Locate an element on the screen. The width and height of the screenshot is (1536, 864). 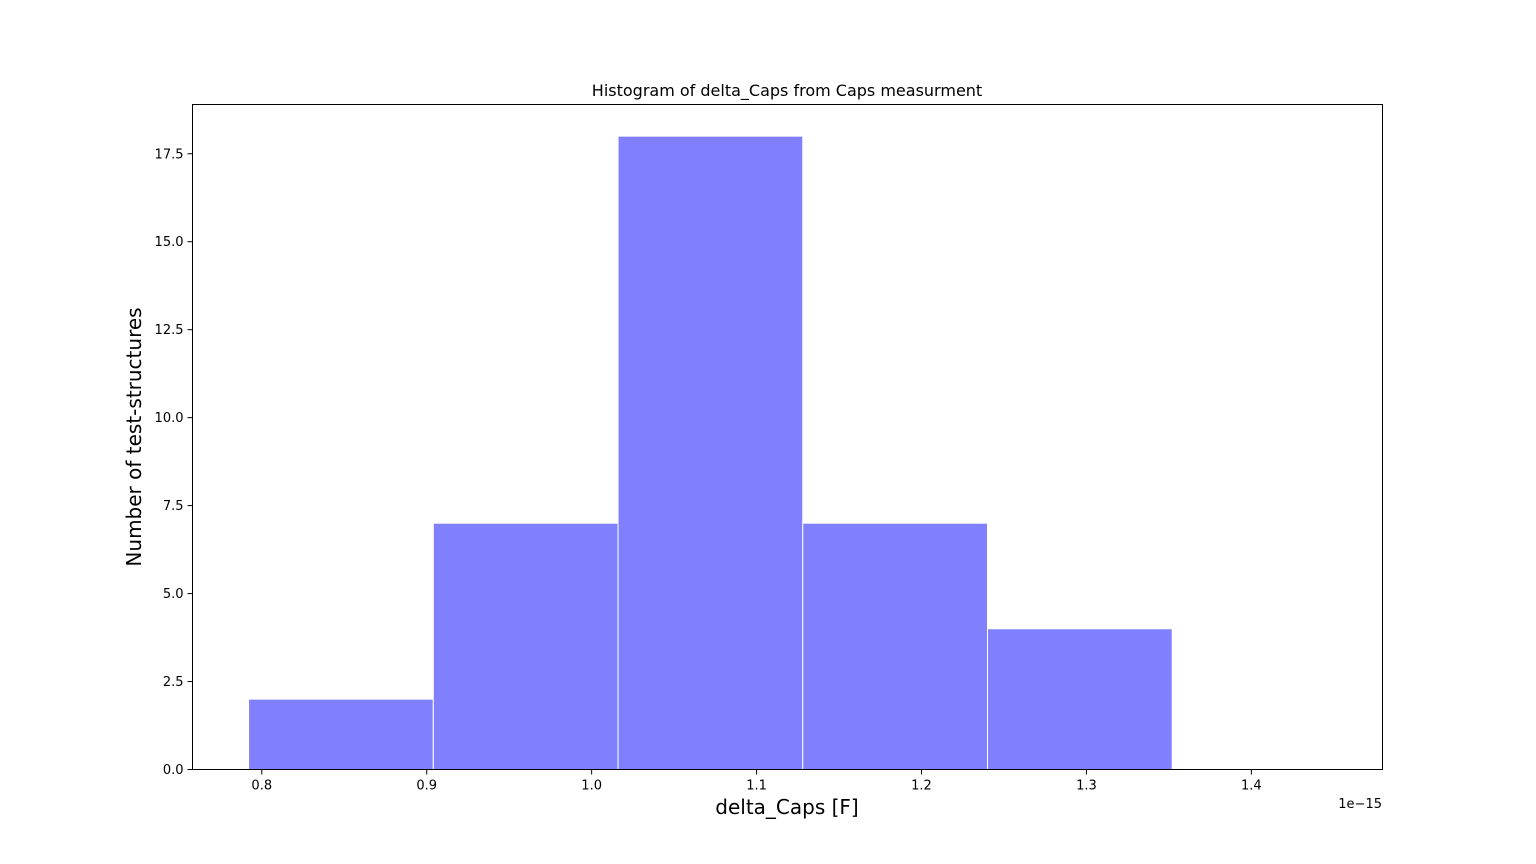
y-tick-label: 12.5 is located at coordinates (169, 330).